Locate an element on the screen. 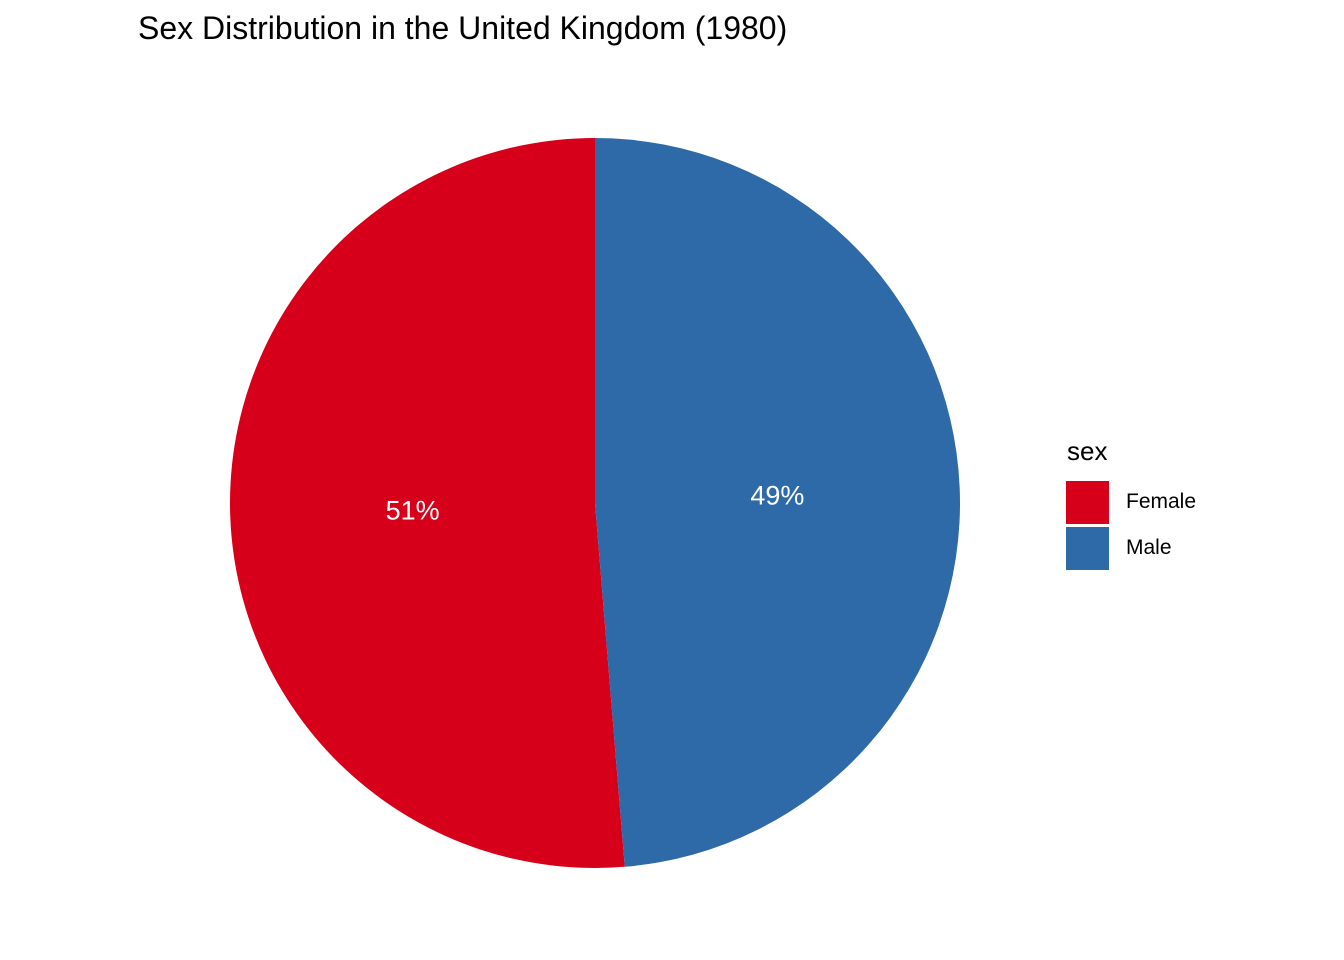 This screenshot has height=960, width=1344. legend-label: Female is located at coordinates (1161, 501).